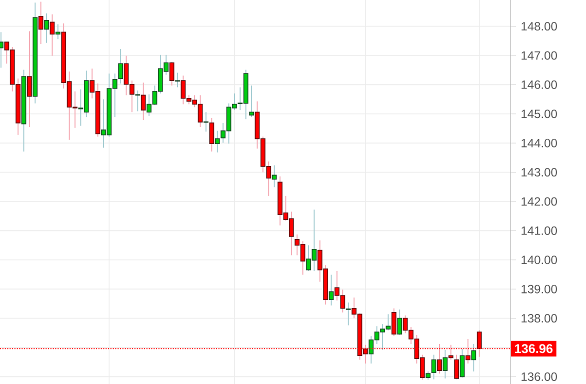 This screenshot has height=384, width=586. What do you see at coordinates (539, 26) in the screenshot?
I see `y-tick-label: 148.00` at bounding box center [539, 26].